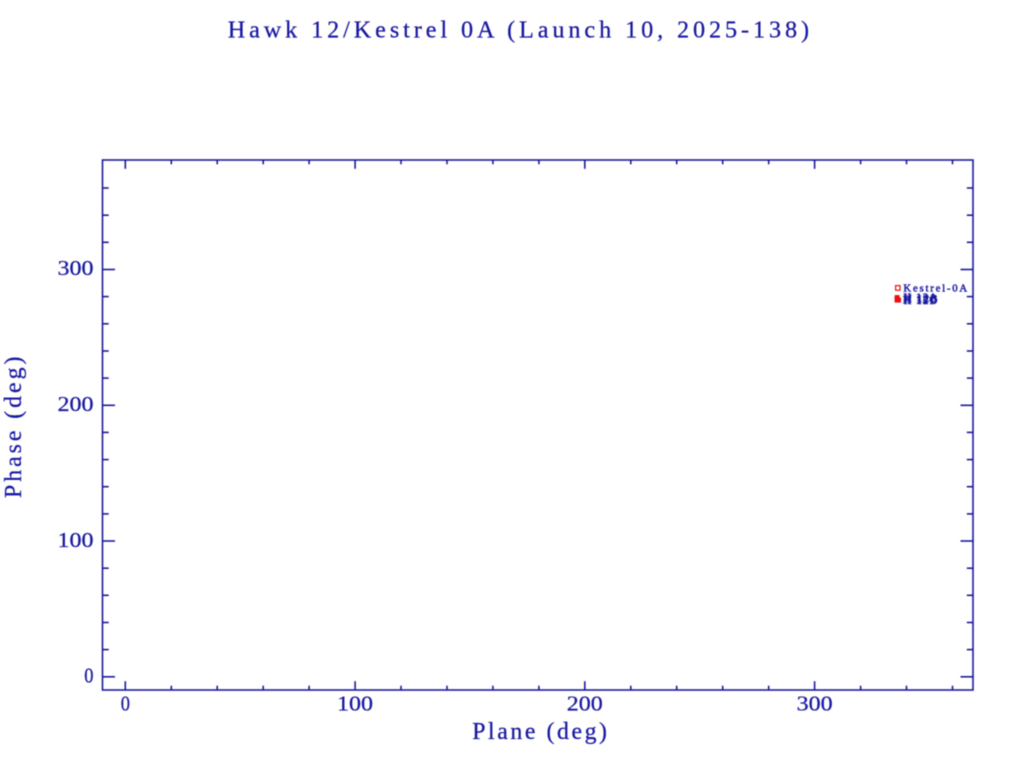 The height and width of the screenshot is (768, 1024). What do you see at coordinates (539, 732) in the screenshot?
I see `svg-text: Plane (deg)` at bounding box center [539, 732].